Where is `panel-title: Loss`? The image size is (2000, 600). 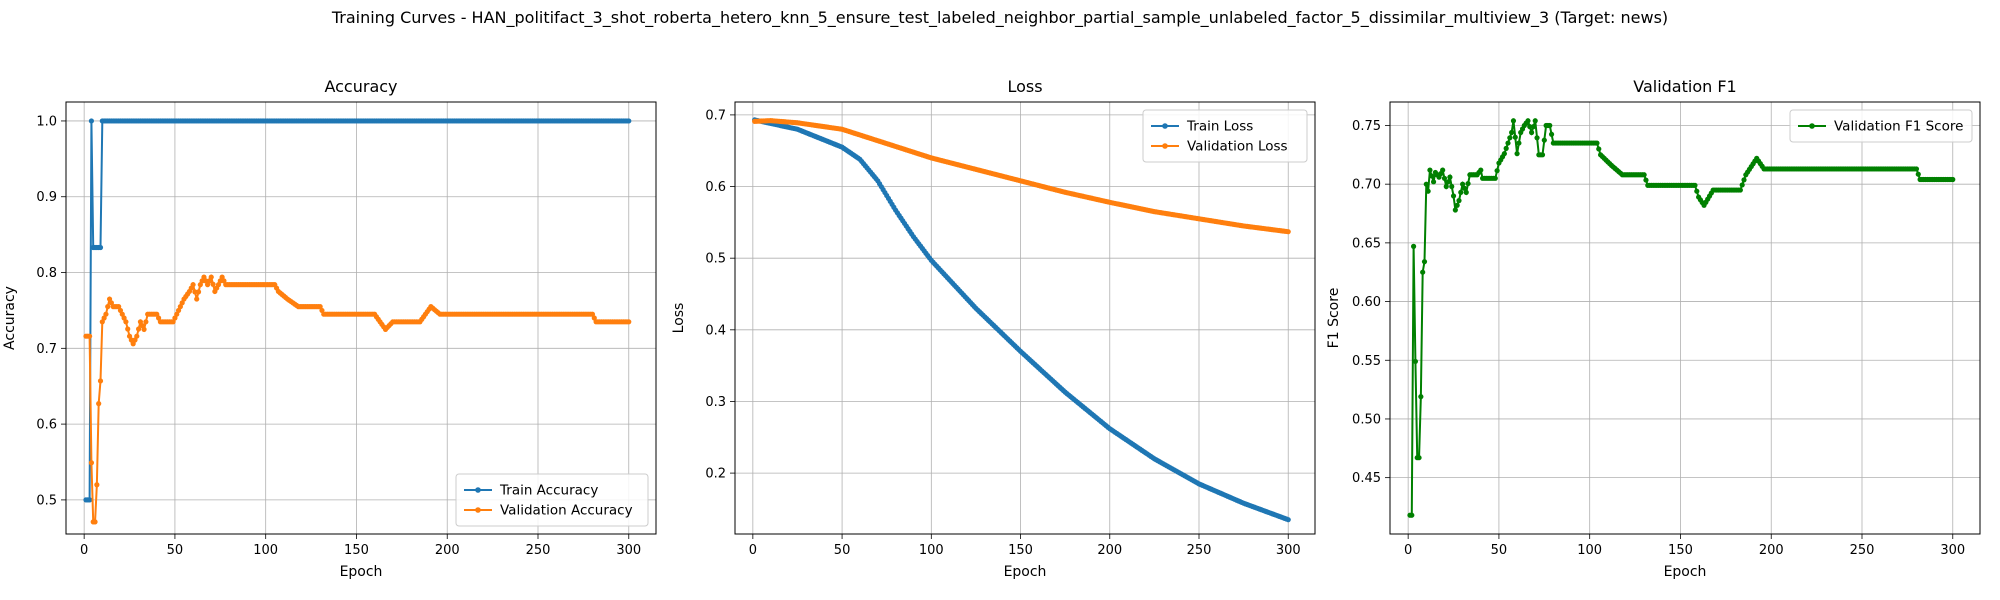 panel-title: Loss is located at coordinates (1024, 86).